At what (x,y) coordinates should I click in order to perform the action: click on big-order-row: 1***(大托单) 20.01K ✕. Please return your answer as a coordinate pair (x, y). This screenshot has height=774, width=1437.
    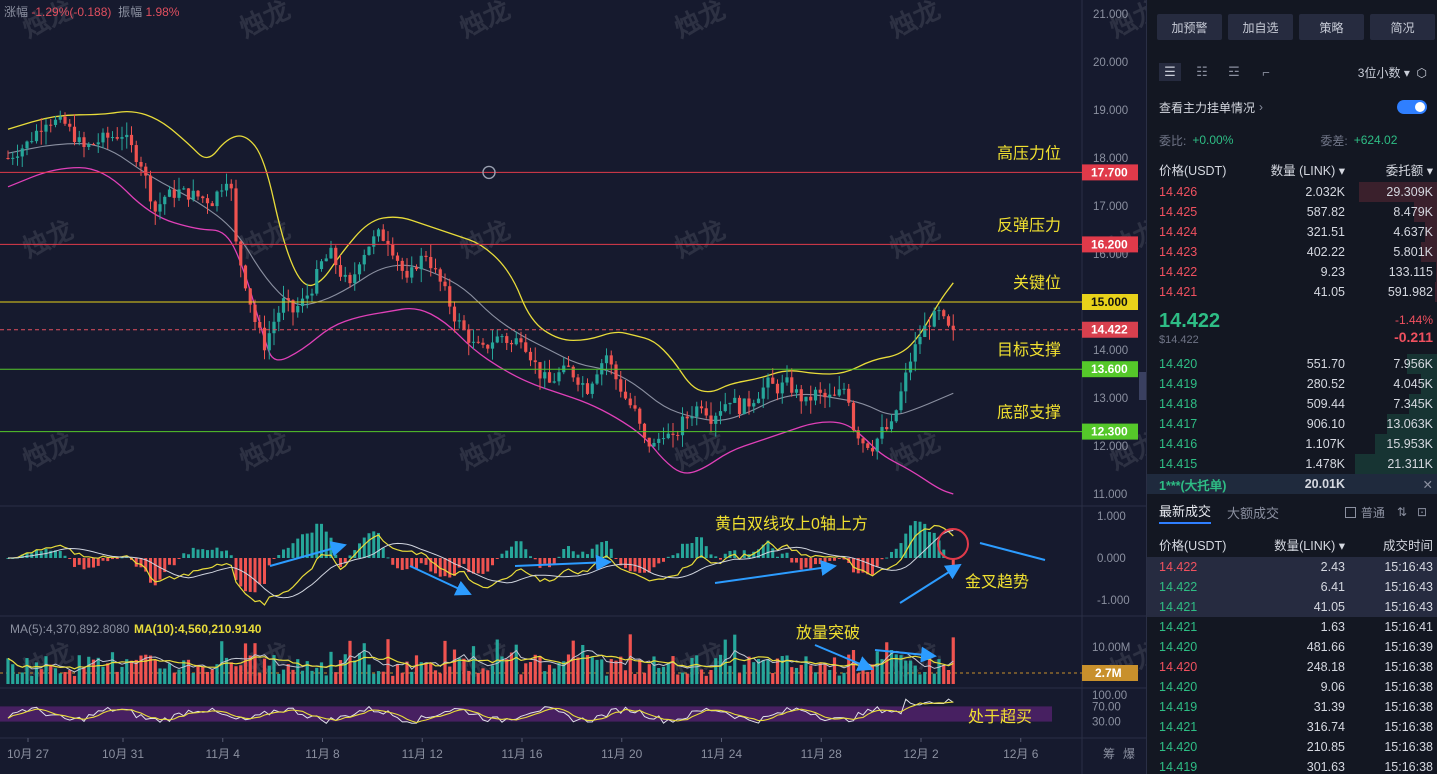
    Looking at the image, I should click on (1292, 484).